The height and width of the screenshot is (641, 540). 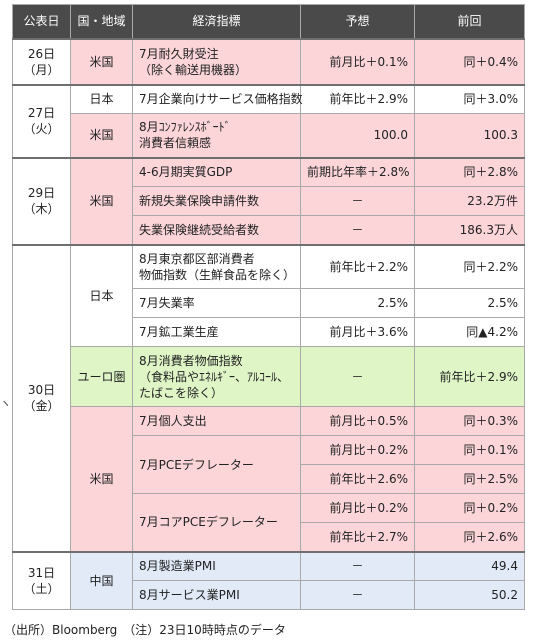 I want to click on previous-cell: 2.5%, so click(x=469, y=303).